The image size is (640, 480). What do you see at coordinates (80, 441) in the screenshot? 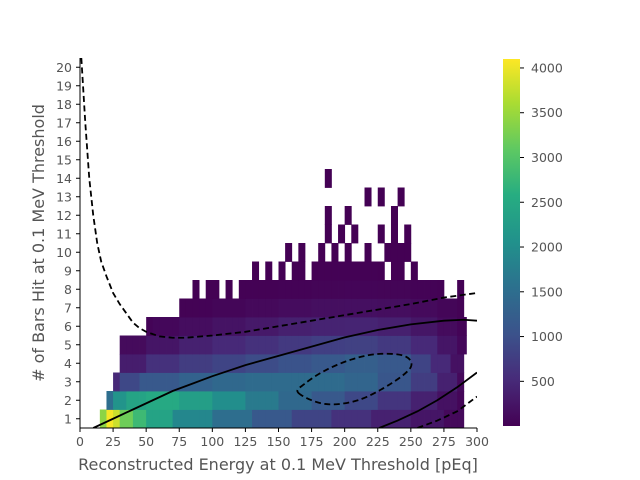
I see `x-tick-label: 0` at bounding box center [80, 441].